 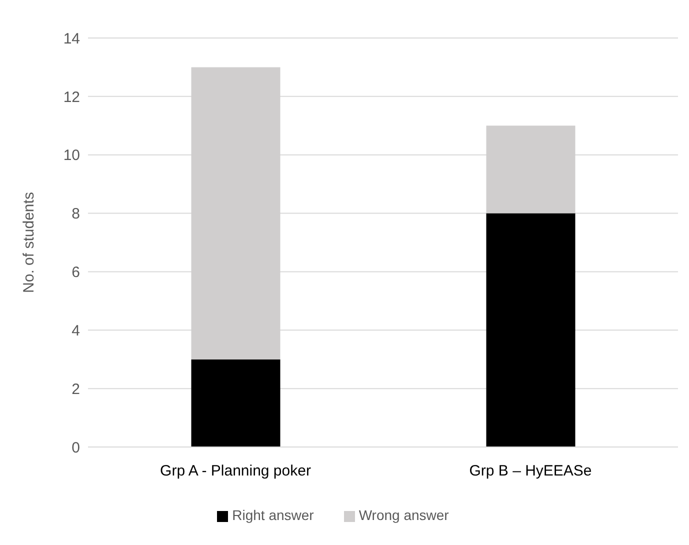 What do you see at coordinates (71, 155) in the screenshot?
I see `y-tick-label: 10` at bounding box center [71, 155].